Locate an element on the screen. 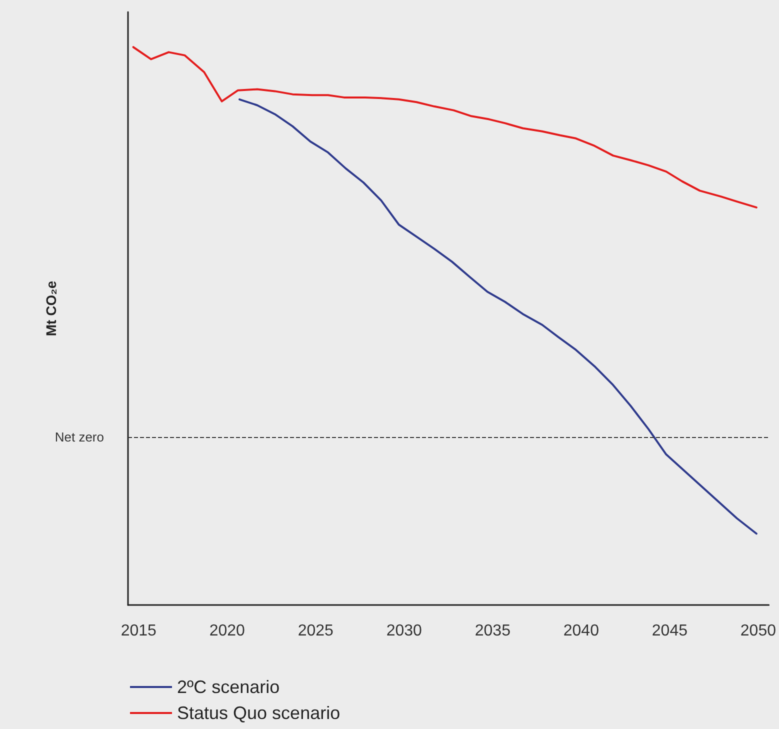  ref-line-label: Net zero is located at coordinates (79, 437).